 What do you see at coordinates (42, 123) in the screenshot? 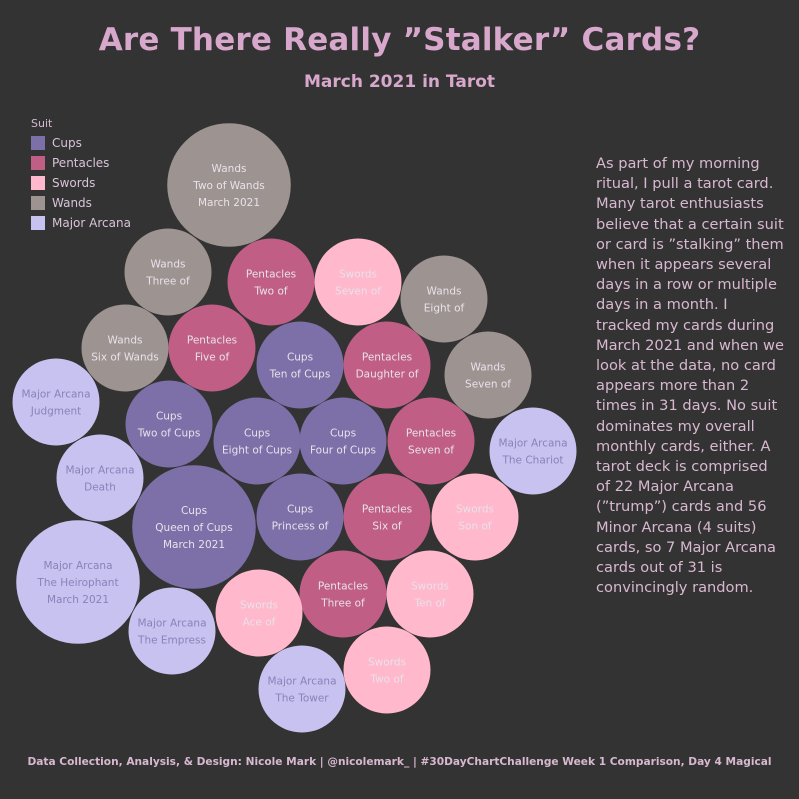
I see `legend-title: Suit` at bounding box center [42, 123].